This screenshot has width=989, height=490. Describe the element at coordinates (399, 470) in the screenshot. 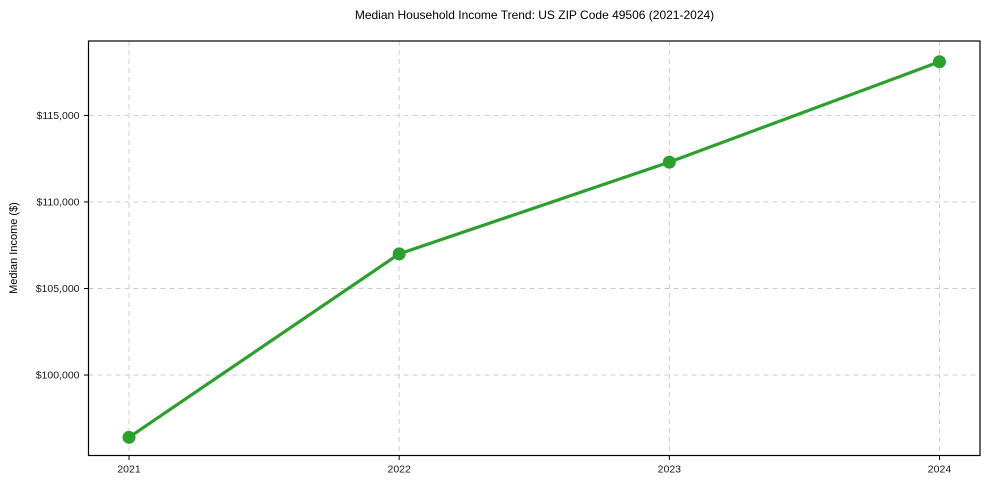

I see `x-tick-label: 2022` at that location.